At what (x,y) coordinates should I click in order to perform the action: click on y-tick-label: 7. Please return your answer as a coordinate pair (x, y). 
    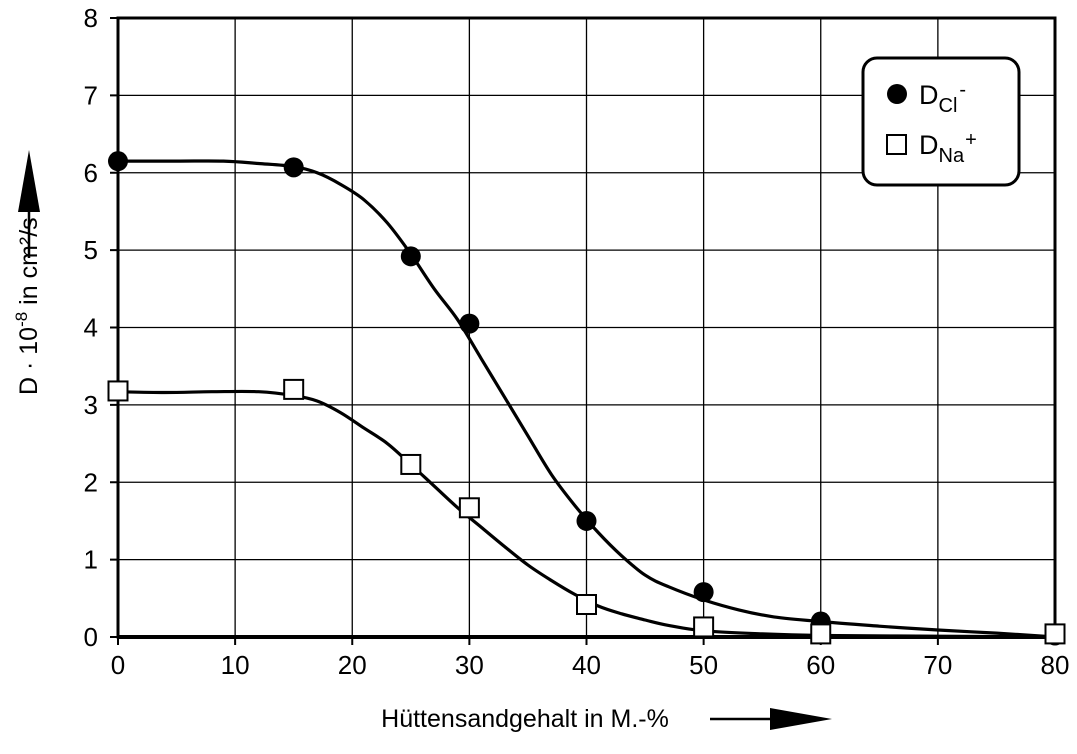
    Looking at the image, I should click on (91, 95).